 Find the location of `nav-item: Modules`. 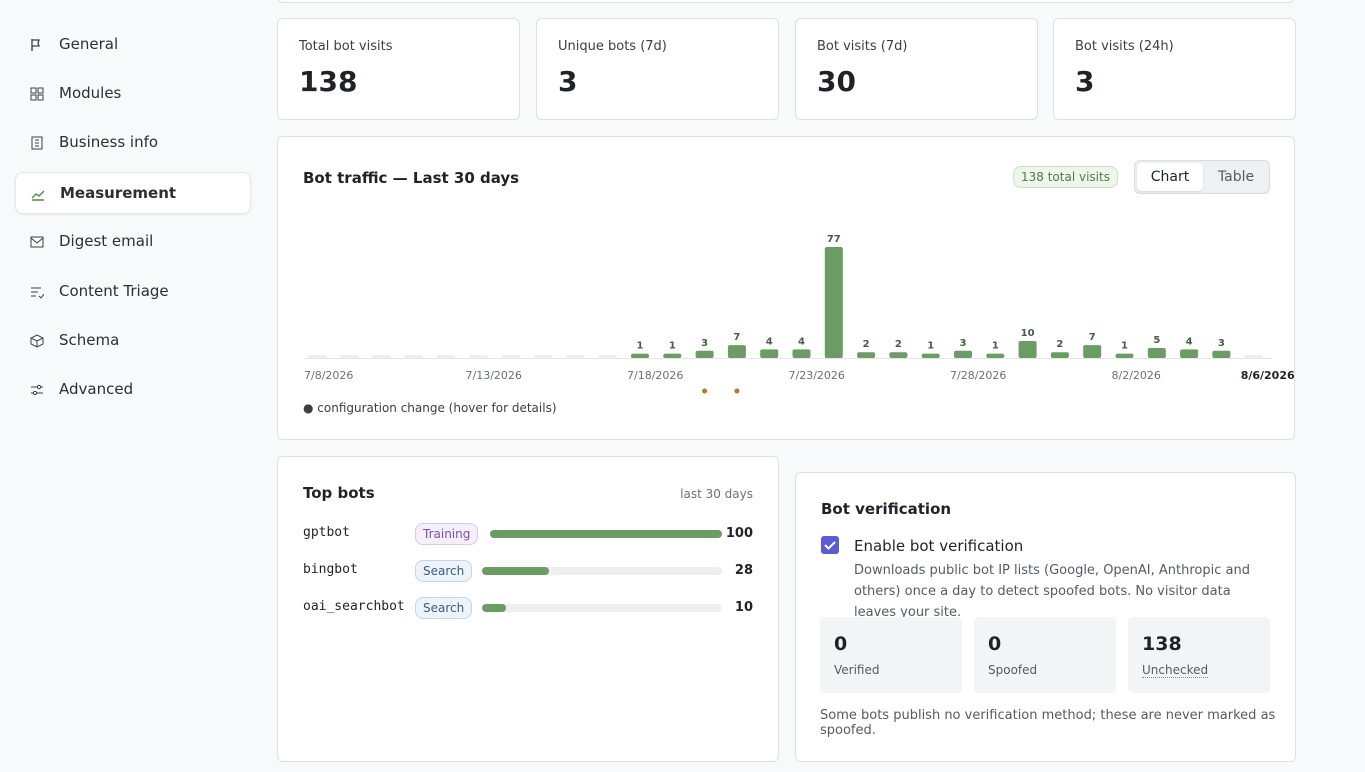

nav-item: Modules is located at coordinates (133, 94).